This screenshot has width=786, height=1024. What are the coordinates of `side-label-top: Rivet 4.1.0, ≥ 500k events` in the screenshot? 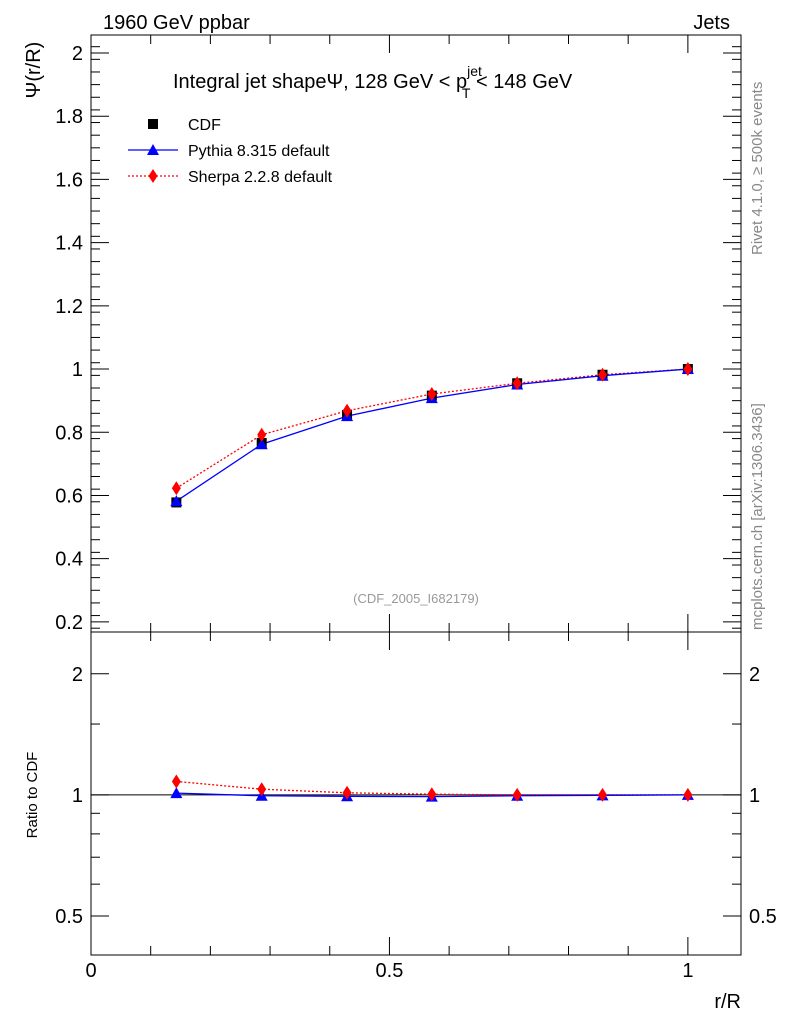 It's located at (757, 168).